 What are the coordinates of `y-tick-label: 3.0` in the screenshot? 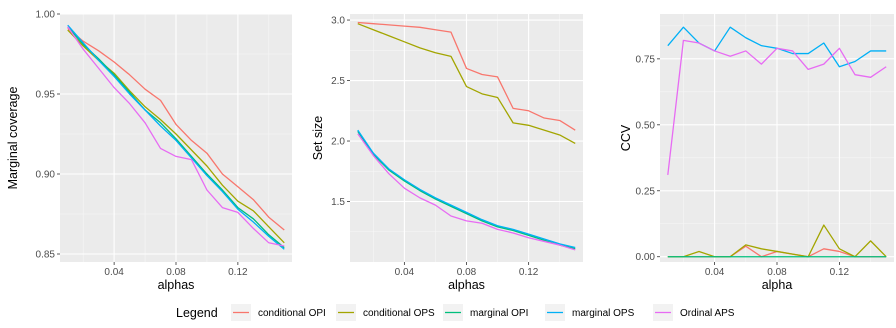 It's located at (338, 21).